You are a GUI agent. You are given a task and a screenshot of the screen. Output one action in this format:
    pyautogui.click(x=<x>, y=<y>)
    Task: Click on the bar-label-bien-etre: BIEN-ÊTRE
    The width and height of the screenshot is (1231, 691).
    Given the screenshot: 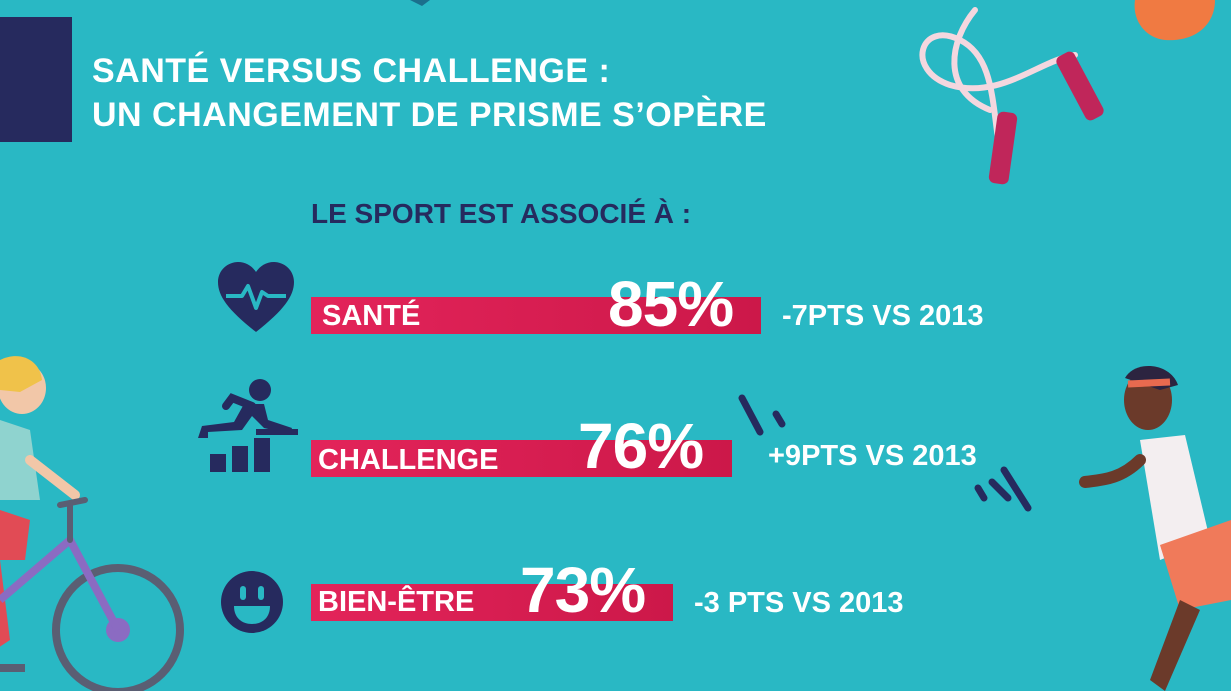 What is the action you would take?
    pyautogui.click(x=396, y=602)
    